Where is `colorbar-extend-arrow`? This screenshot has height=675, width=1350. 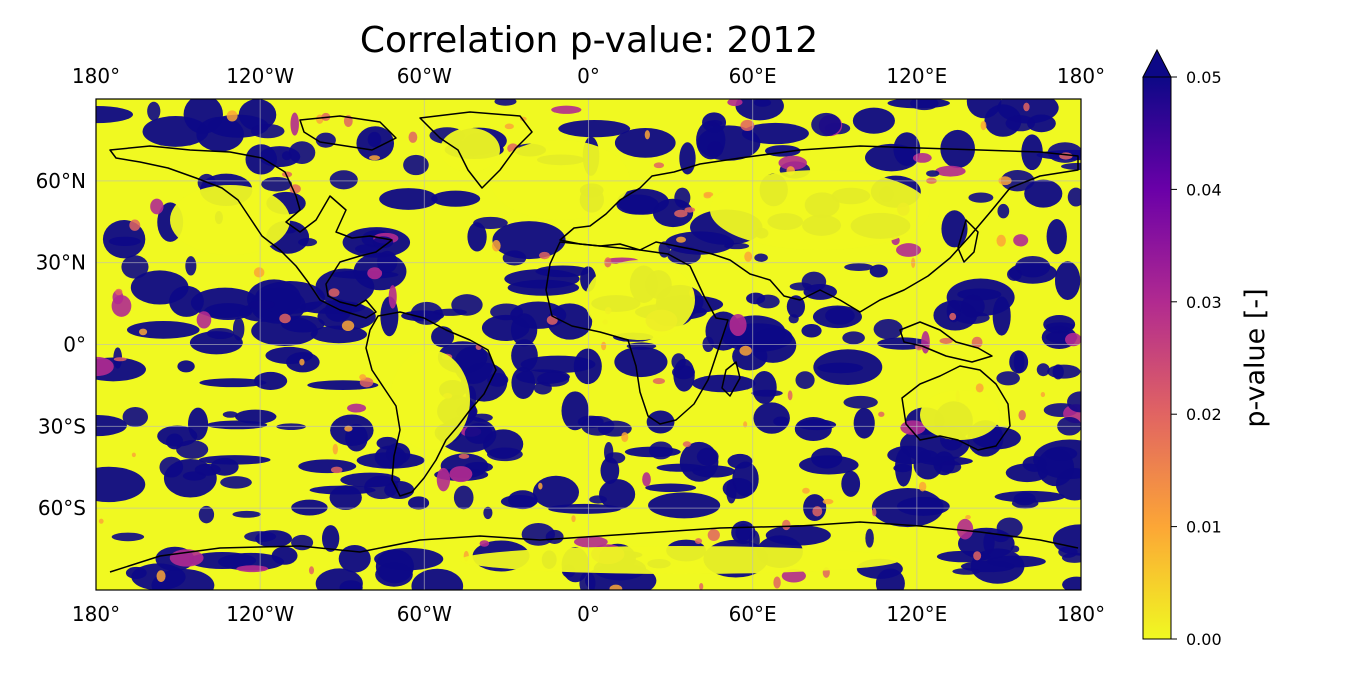 colorbar-extend-arrow is located at coordinates (1157, 63).